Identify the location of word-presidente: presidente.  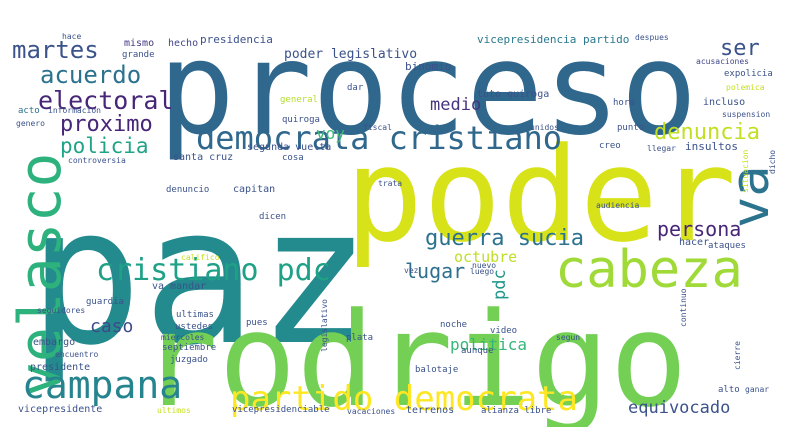
(60, 367).